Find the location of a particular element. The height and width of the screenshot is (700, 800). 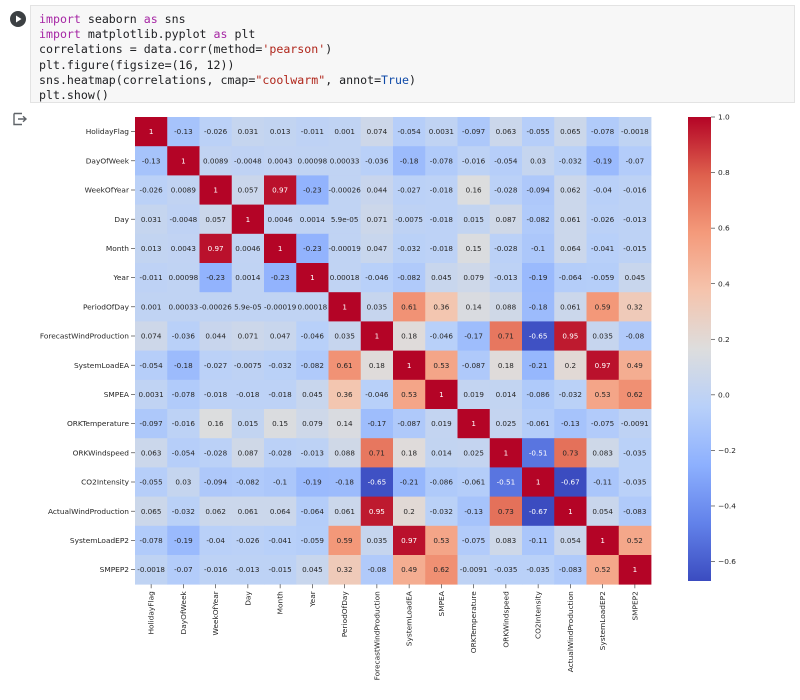

cell-annotation: -0.0075 is located at coordinates (409, 219).